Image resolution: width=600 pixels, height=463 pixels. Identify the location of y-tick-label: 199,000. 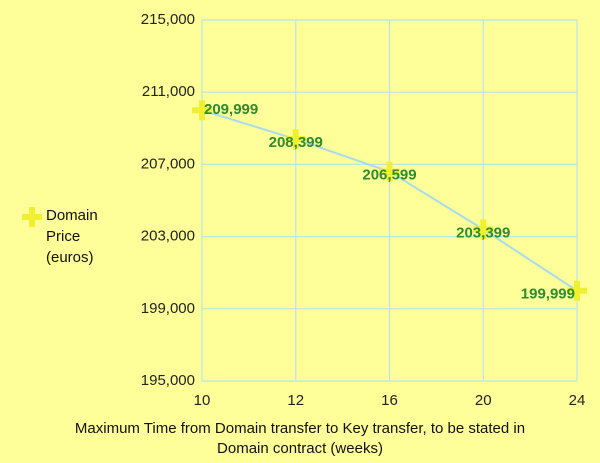
(168, 308).